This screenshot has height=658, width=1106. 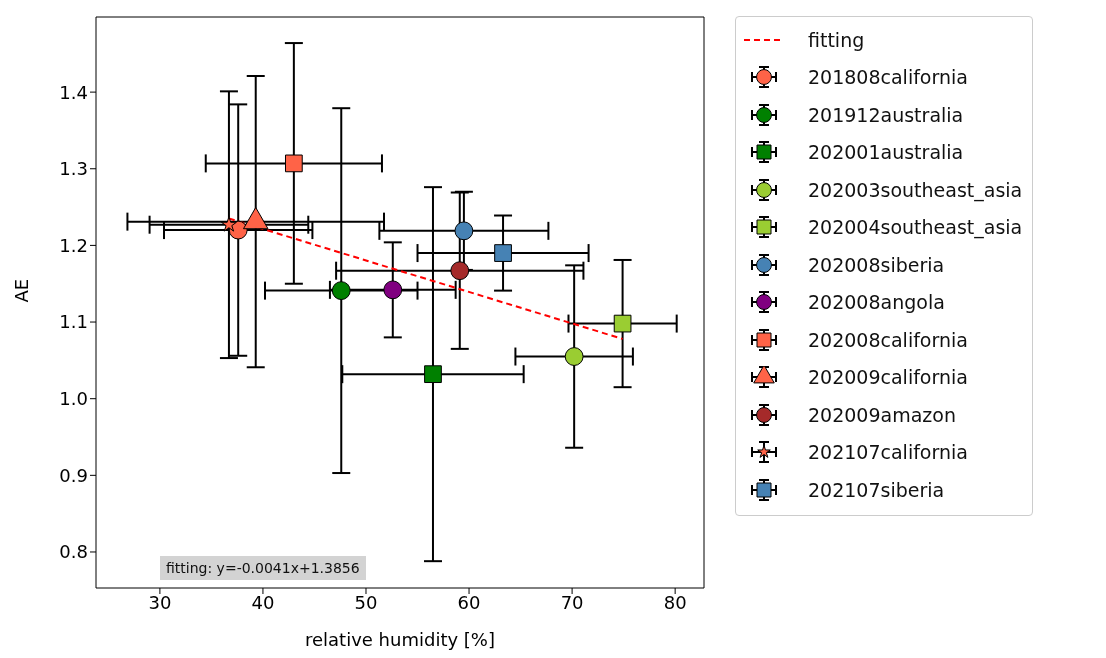 I want to click on x-tick-label: 30, so click(x=160, y=602).